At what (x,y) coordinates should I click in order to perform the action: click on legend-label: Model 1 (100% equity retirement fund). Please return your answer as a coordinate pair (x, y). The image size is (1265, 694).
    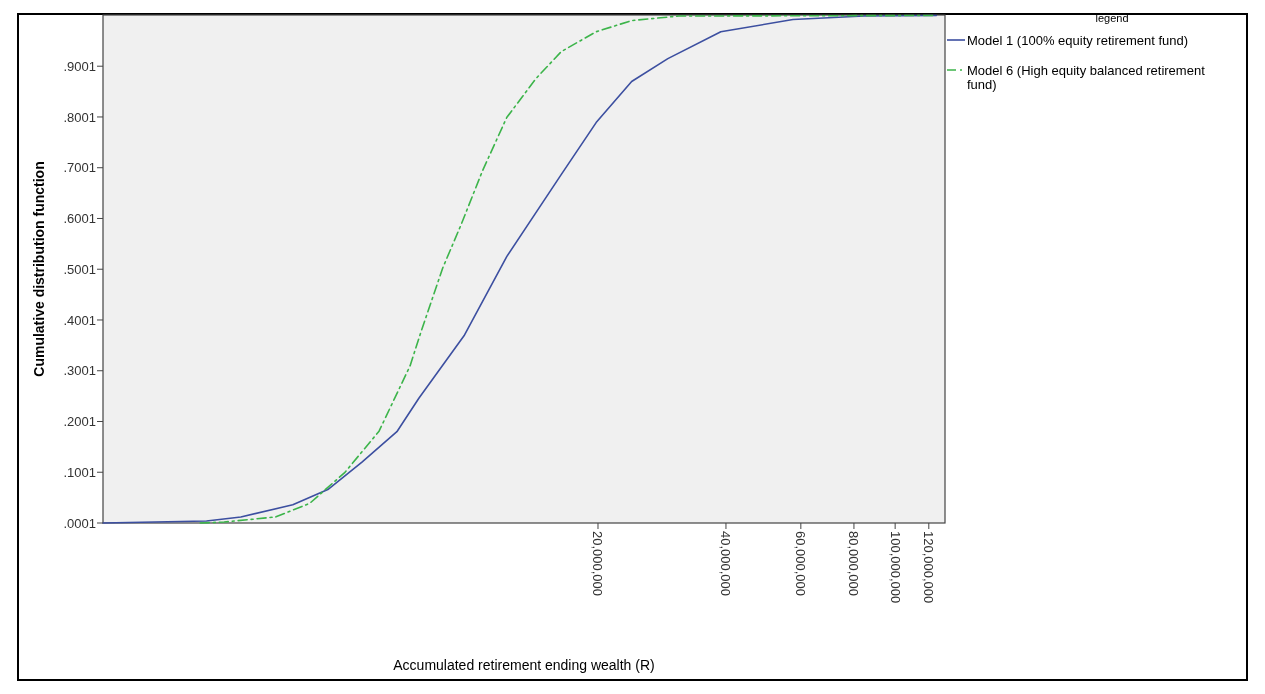
    Looking at the image, I should click on (1078, 40).